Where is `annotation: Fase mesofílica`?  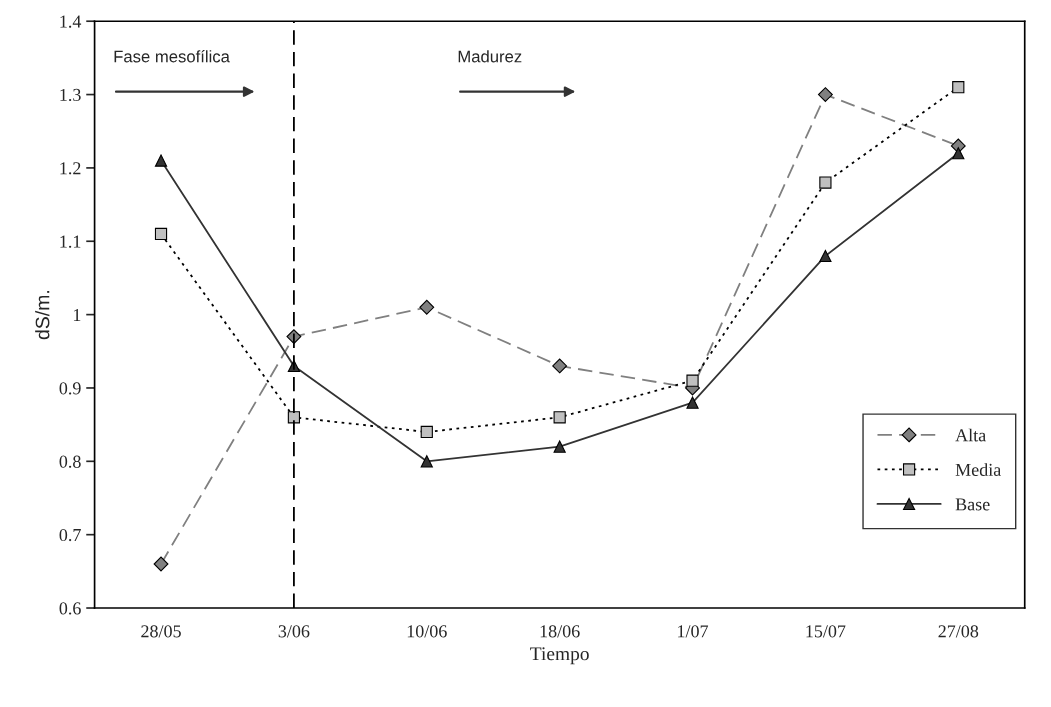 annotation: Fase mesofílica is located at coordinates (172, 56).